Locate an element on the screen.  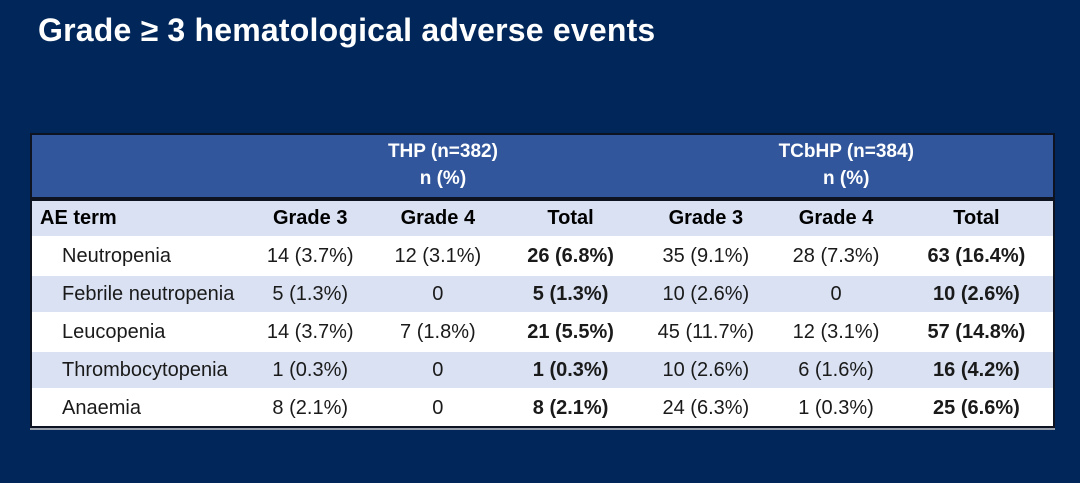
total-cell: 63 (16.4%) is located at coordinates (976, 255).